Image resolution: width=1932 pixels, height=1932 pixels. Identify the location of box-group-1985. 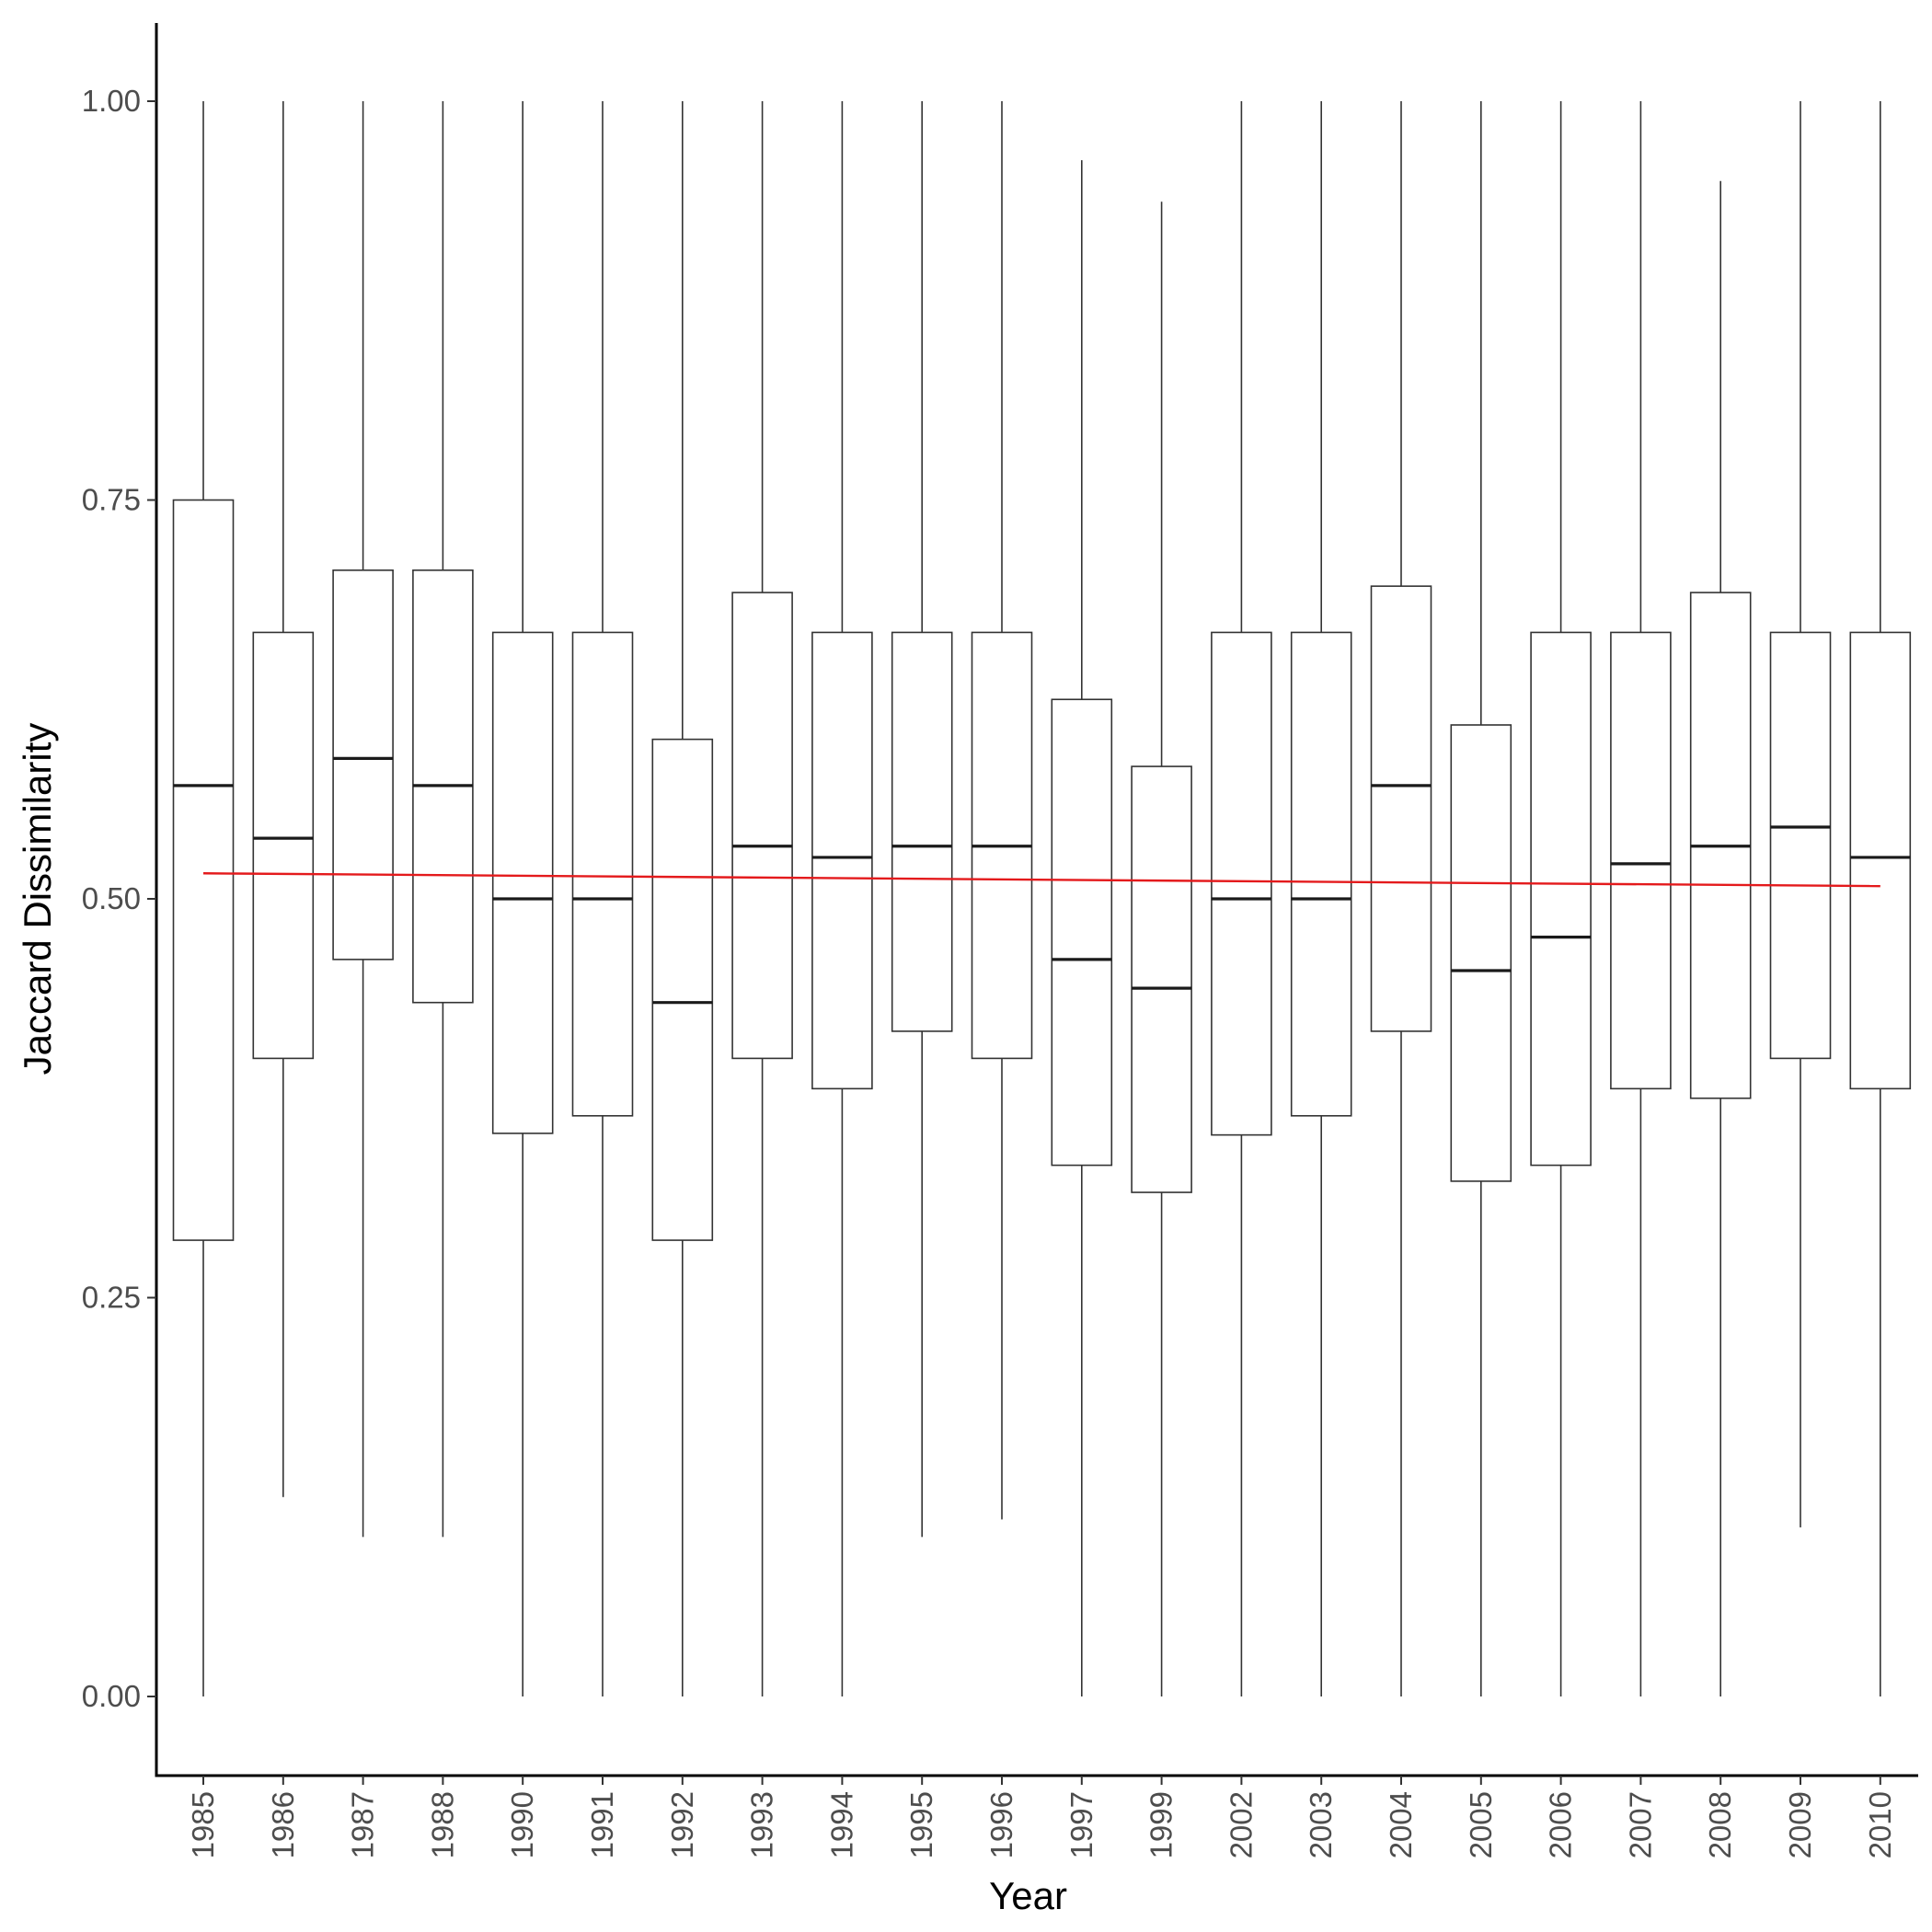
(203, 898).